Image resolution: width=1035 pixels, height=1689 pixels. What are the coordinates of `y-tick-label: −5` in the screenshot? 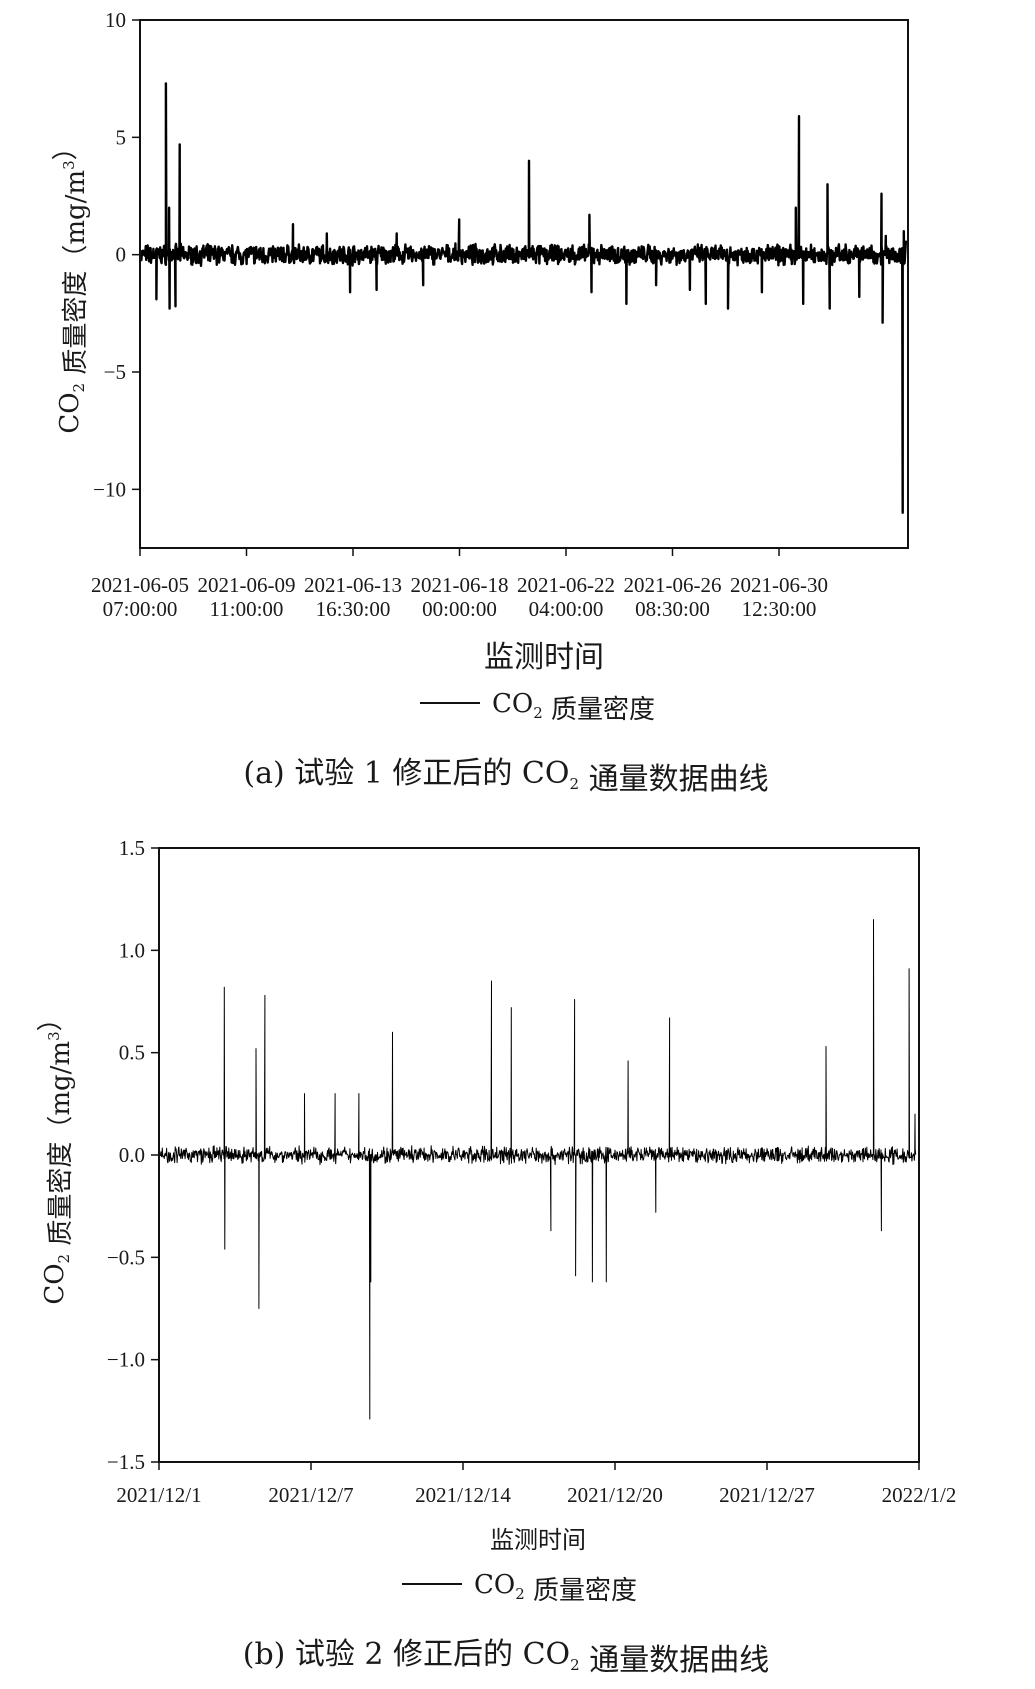 It's located at (115, 372).